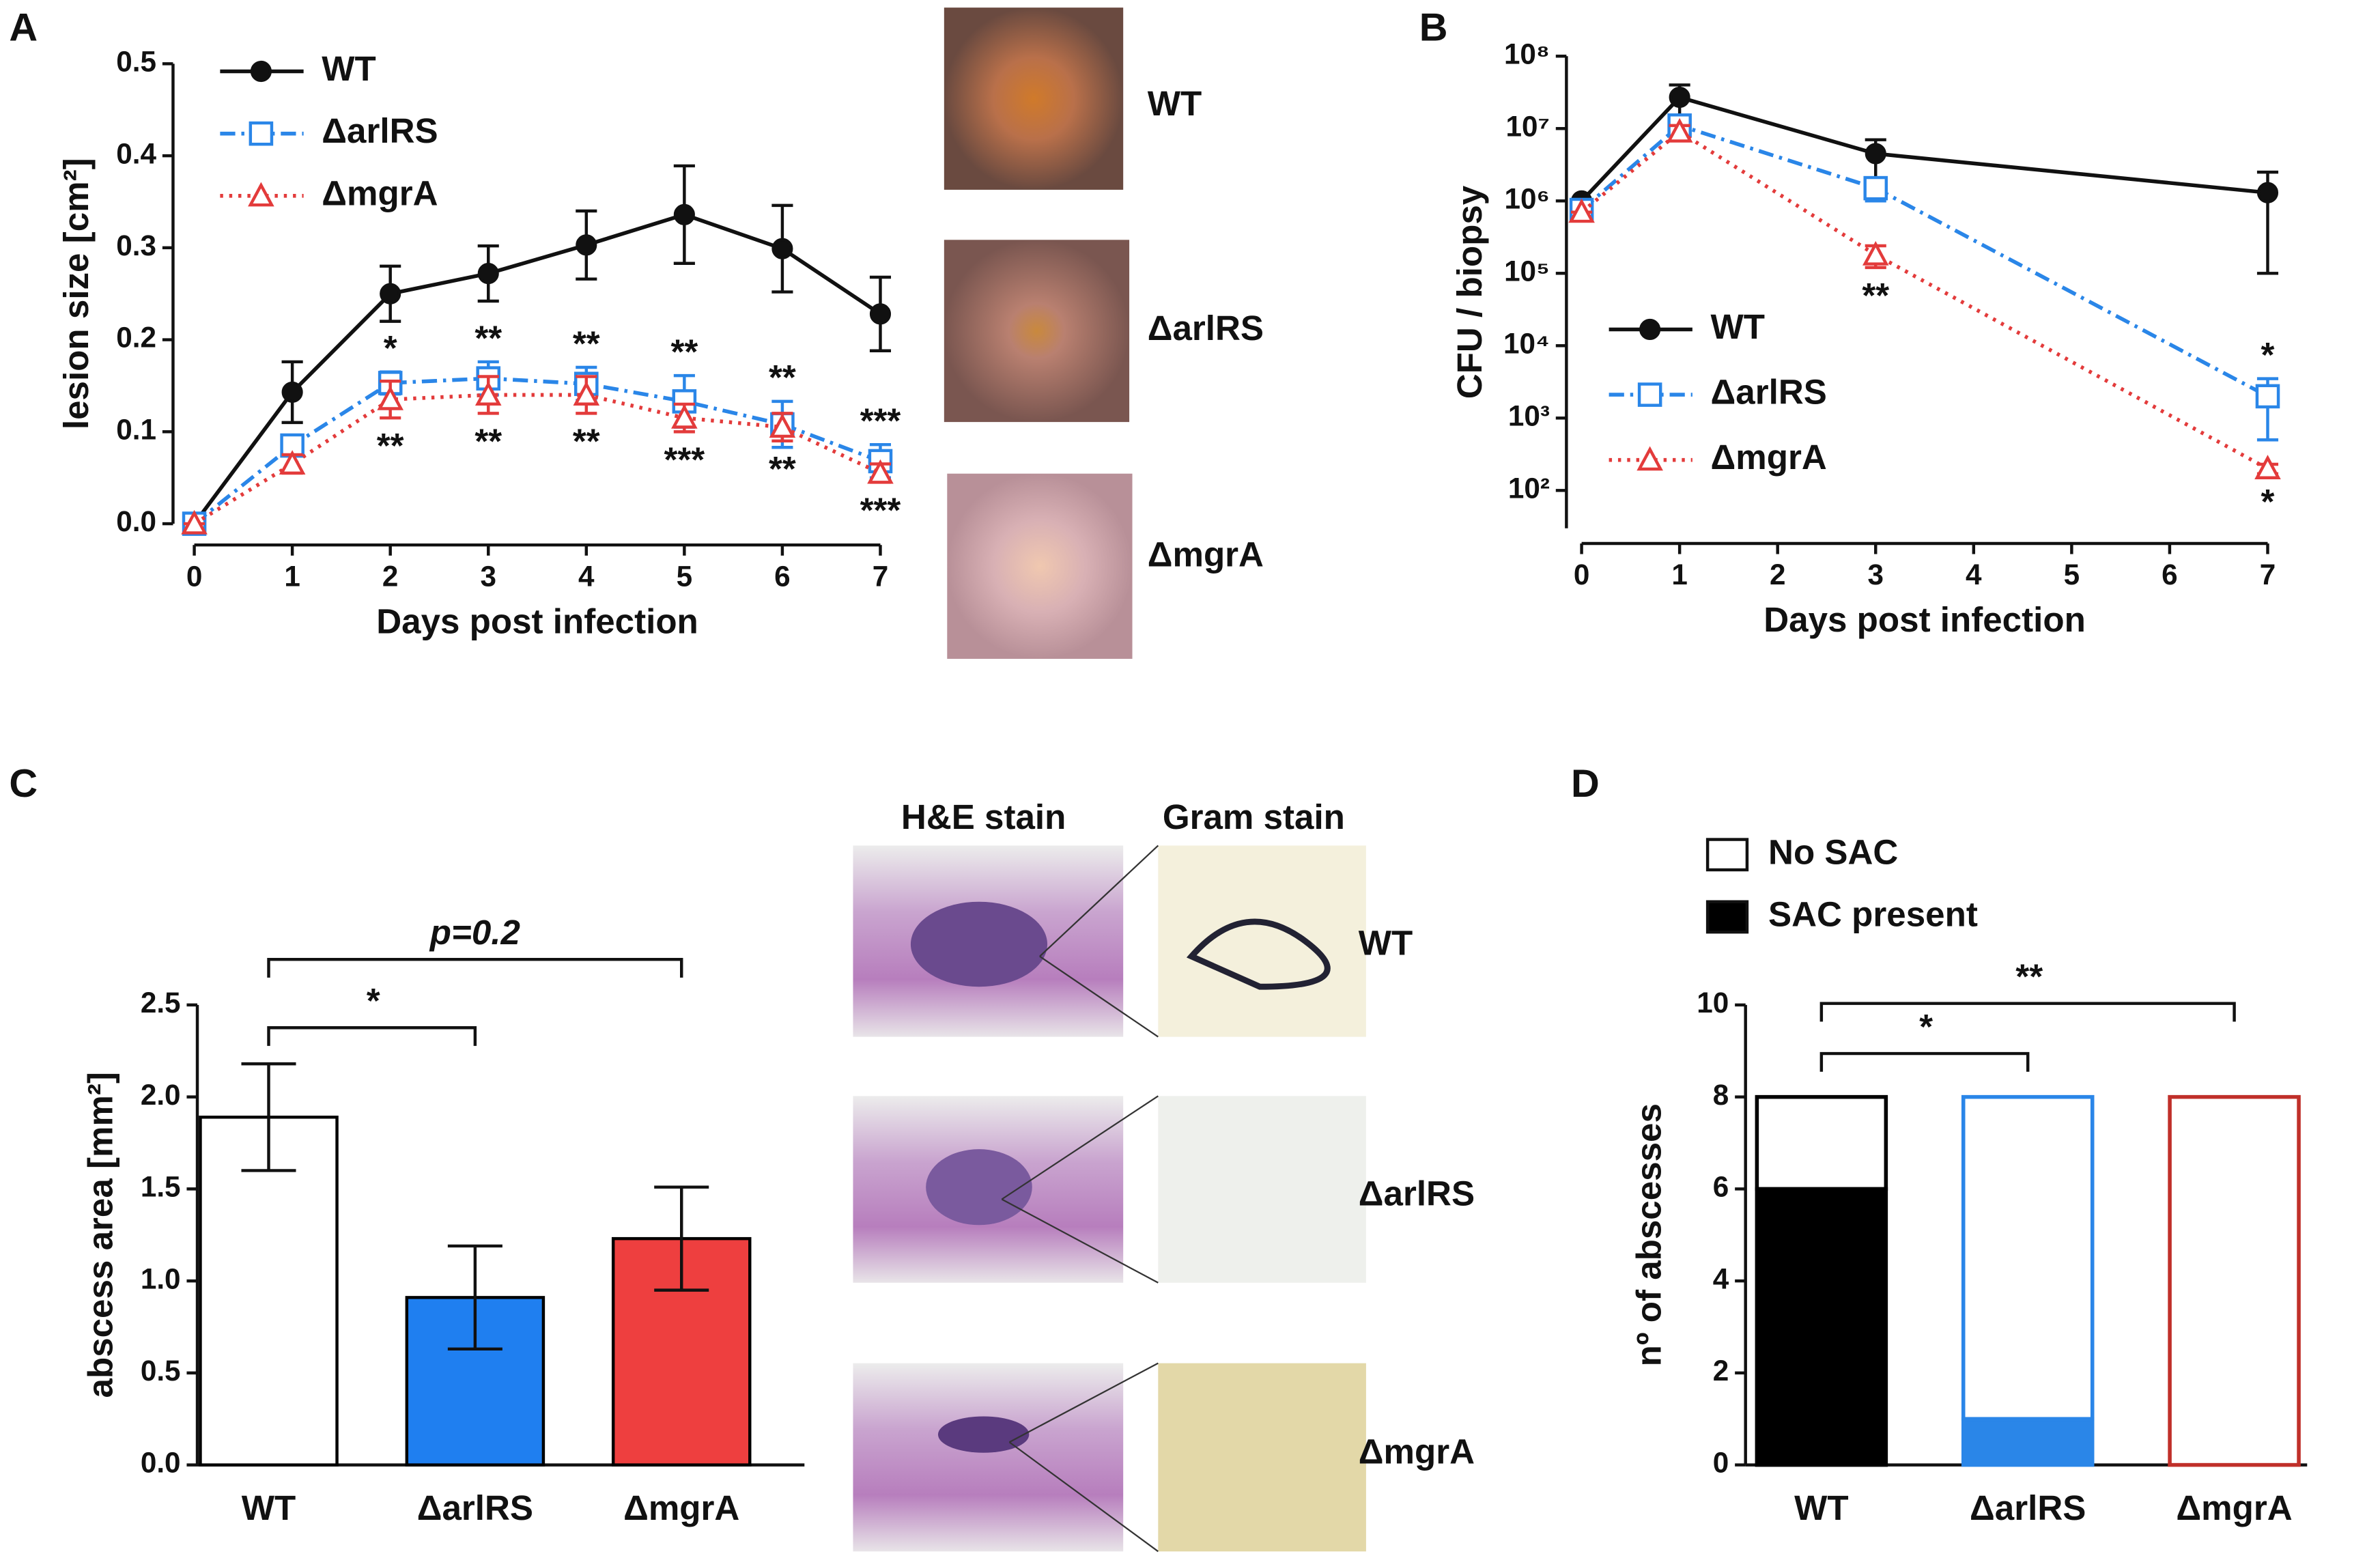  Describe the element at coordinates (1206, 554) in the screenshot. I see `photo-label: ΔmgrA` at that location.